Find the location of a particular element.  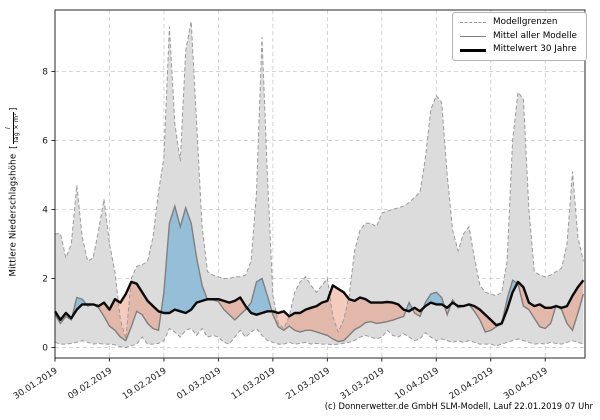

svg-text: 8 is located at coordinates (45, 73).